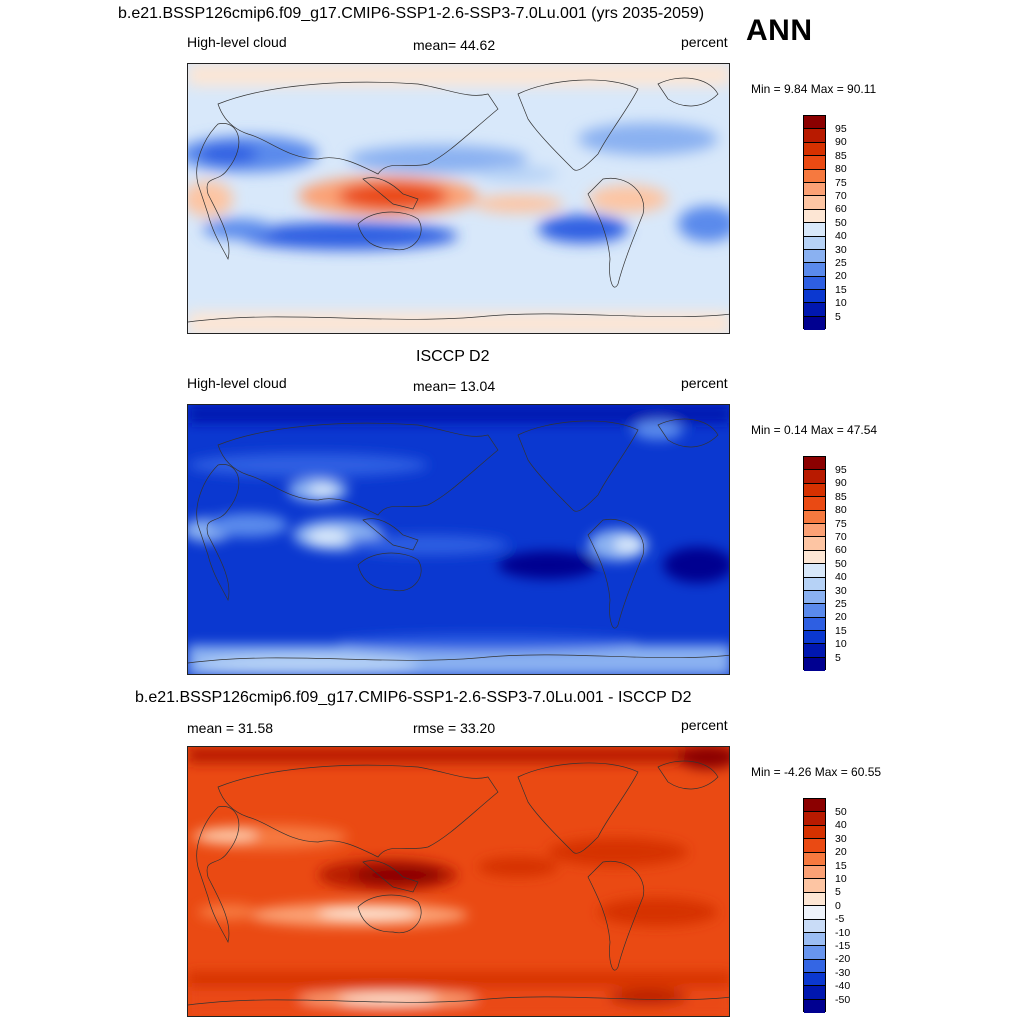 Image resolution: width=1024 pixels, height=1024 pixels. Describe the element at coordinates (816, 772) in the screenshot. I see `panel3-minmax: Min = -4.26 Max = 60.55` at that location.